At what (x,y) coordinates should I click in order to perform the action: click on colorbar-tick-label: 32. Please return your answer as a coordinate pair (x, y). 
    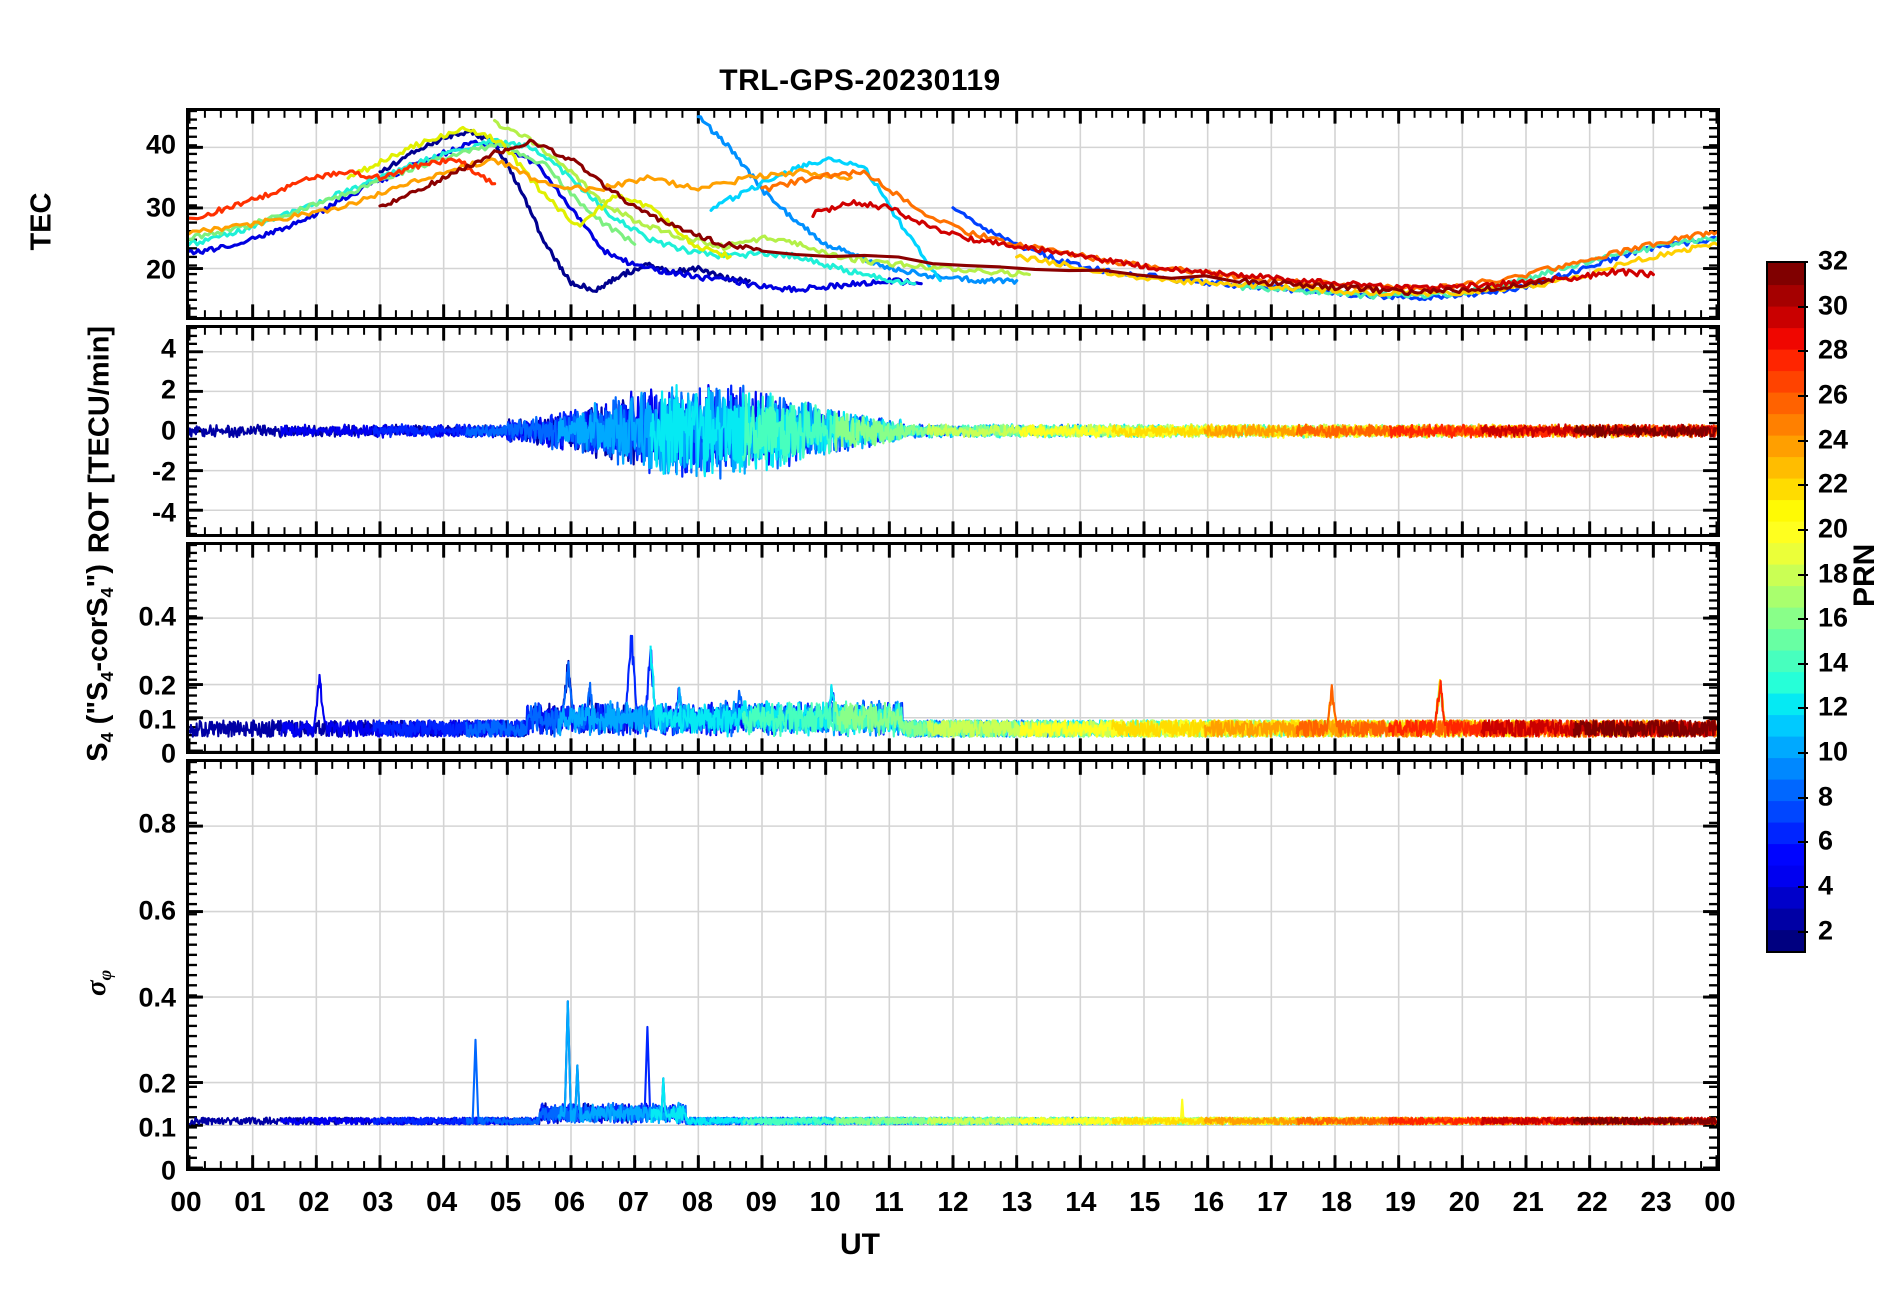
    Looking at the image, I should click on (1833, 260).